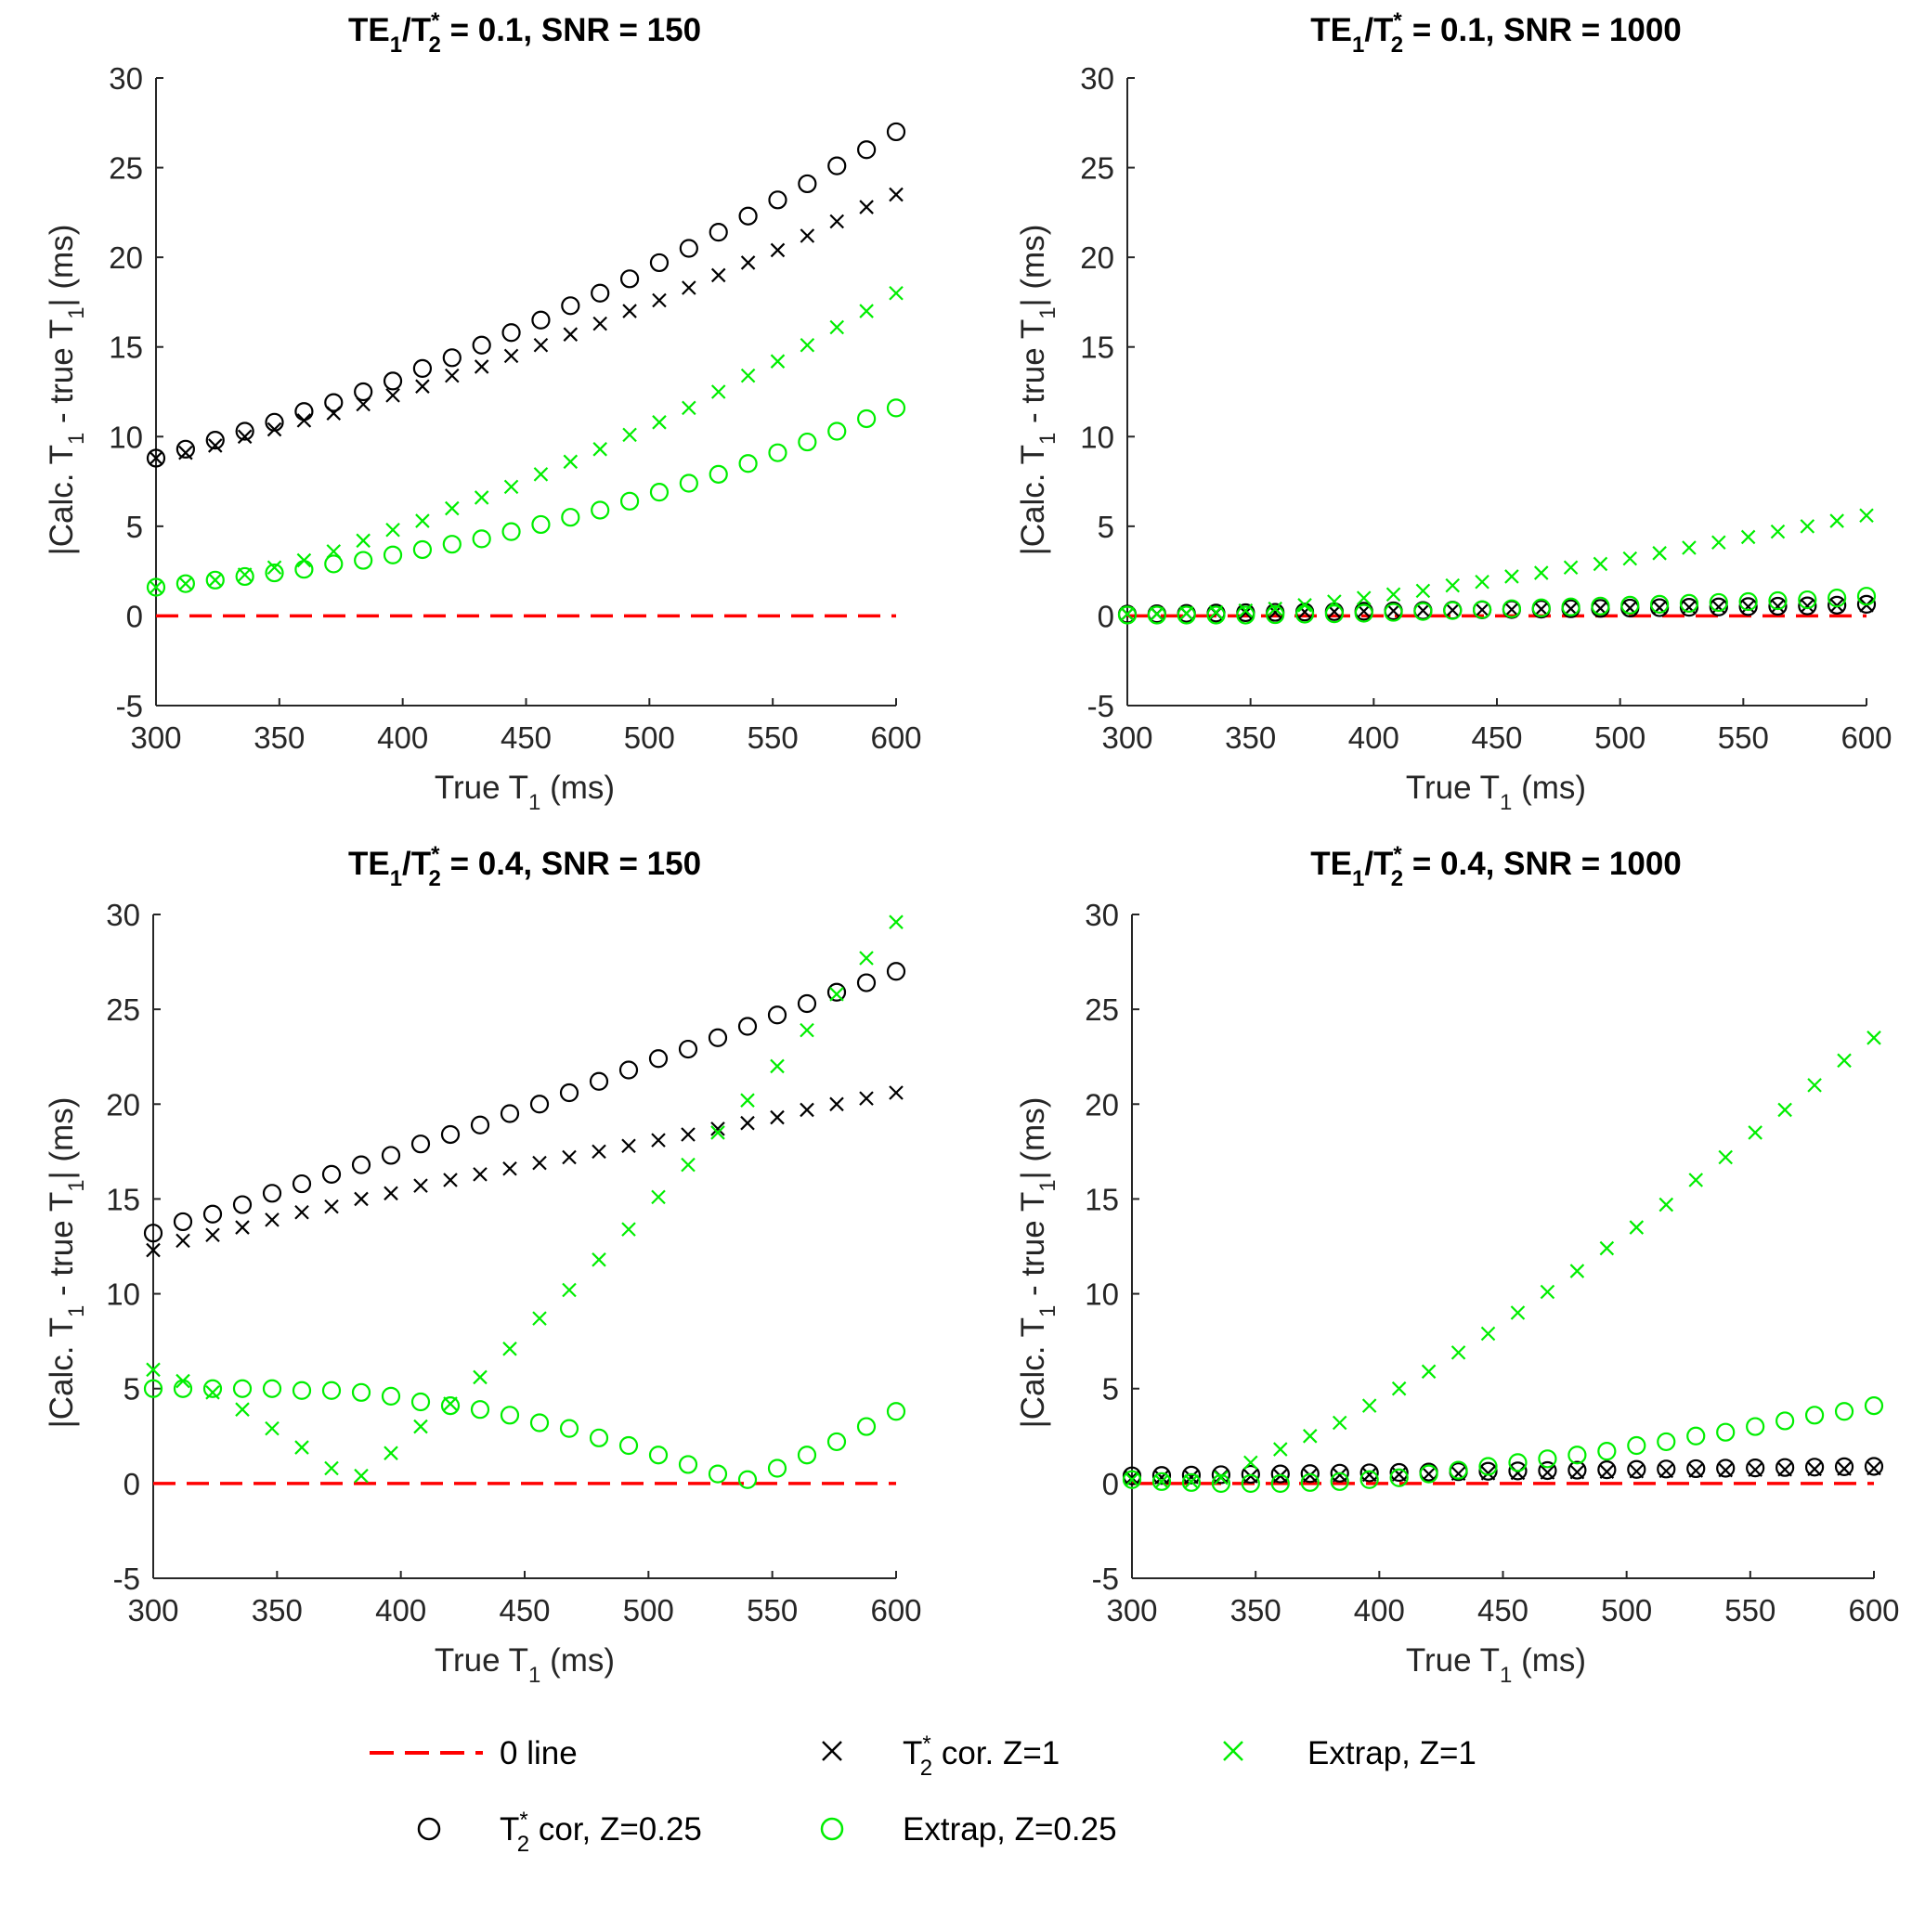  I want to click on y-tick-label: 15, so click(123, 1199).